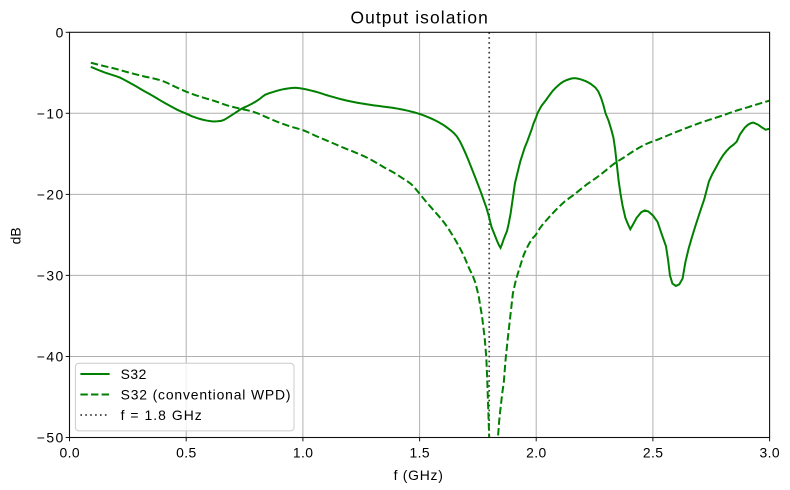 Image resolution: width=790 pixels, height=490 pixels. I want to click on svg-text: 2.5, so click(653, 452).